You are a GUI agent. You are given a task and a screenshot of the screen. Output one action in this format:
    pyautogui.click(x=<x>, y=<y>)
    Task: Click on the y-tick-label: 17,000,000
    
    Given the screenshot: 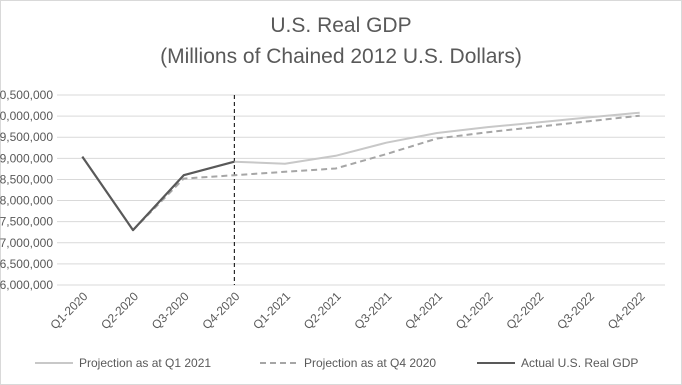 What is the action you would take?
    pyautogui.click(x=26, y=243)
    